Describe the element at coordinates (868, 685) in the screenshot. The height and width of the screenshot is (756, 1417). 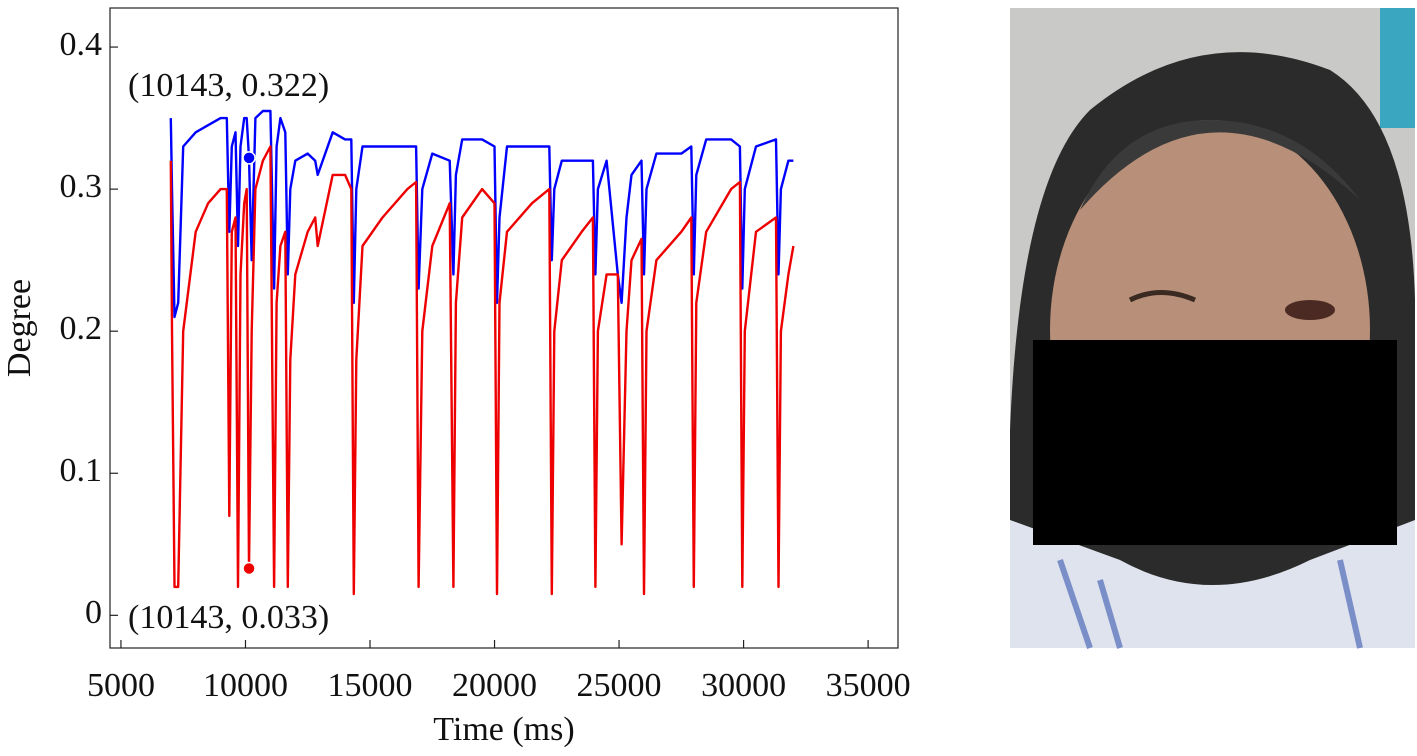
I see `x-tick-label: 35000` at that location.